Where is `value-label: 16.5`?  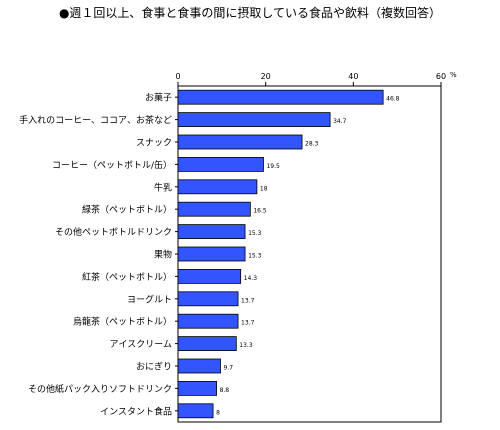 value-label: 16.5 is located at coordinates (260, 211).